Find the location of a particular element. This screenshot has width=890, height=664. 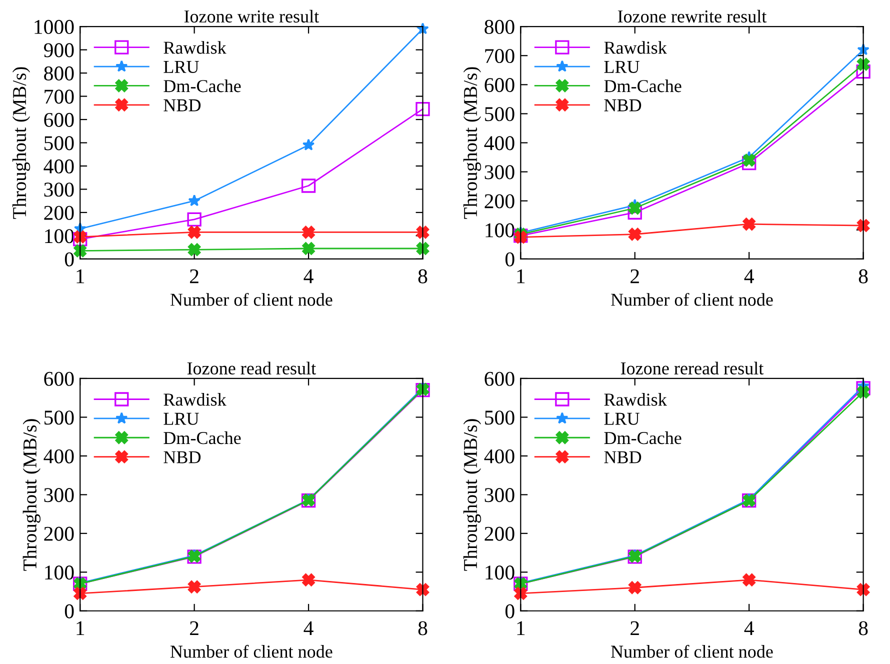

y-tick-label: 900 is located at coordinates (59, 50).